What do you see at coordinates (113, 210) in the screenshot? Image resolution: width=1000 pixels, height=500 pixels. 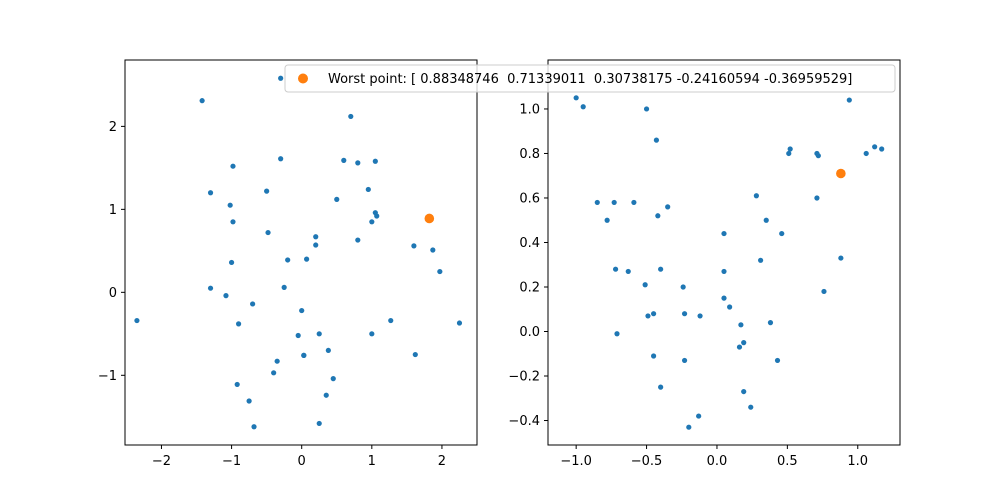 I see `y-tick-label: 1` at bounding box center [113, 210].